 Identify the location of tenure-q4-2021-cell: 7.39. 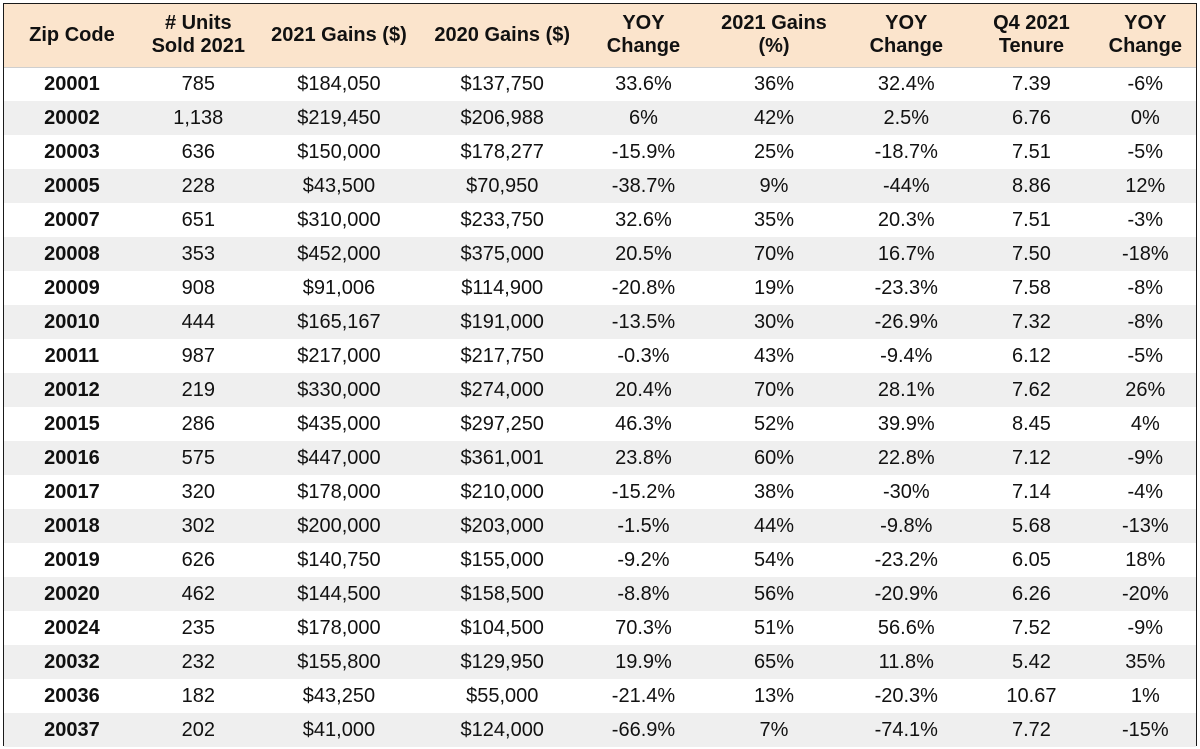
(1031, 83).